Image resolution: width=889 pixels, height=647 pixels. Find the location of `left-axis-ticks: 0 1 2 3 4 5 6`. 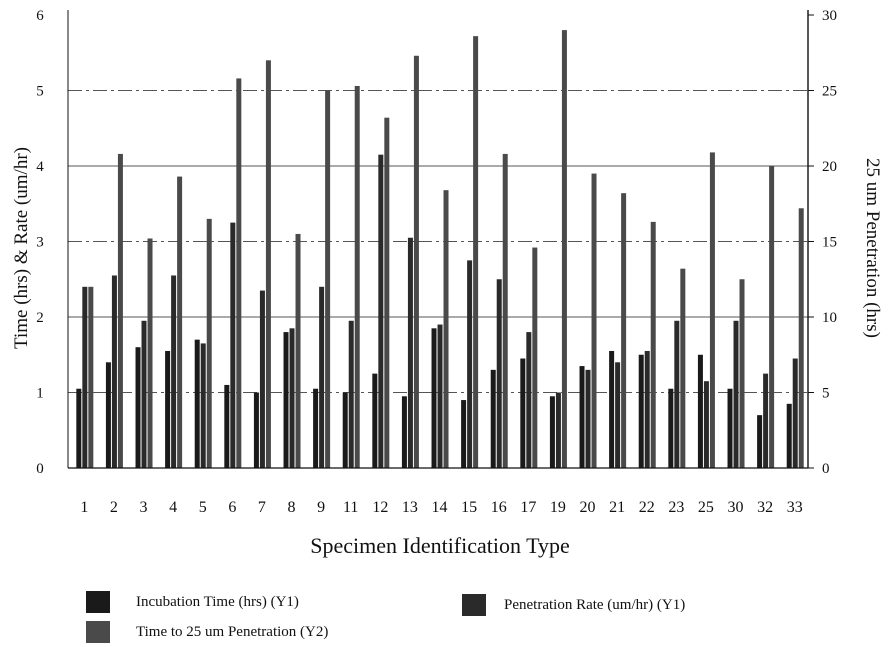

left-axis-ticks: 0 1 2 3 4 5 6 is located at coordinates (40, 242).